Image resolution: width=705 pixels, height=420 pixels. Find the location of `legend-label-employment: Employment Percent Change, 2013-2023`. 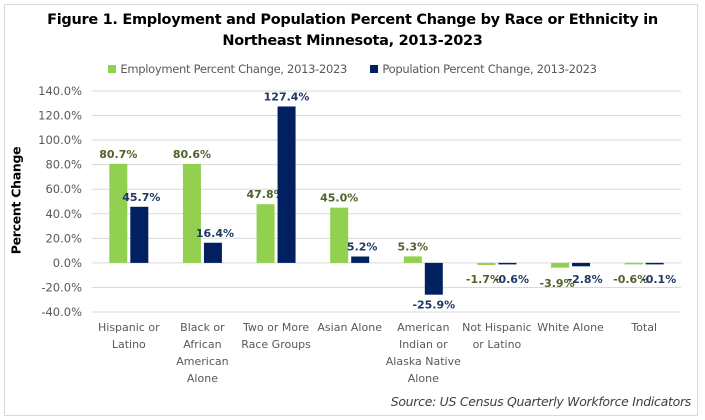

legend-label-employment: Employment Percent Change, 2013-2023 is located at coordinates (234, 69).